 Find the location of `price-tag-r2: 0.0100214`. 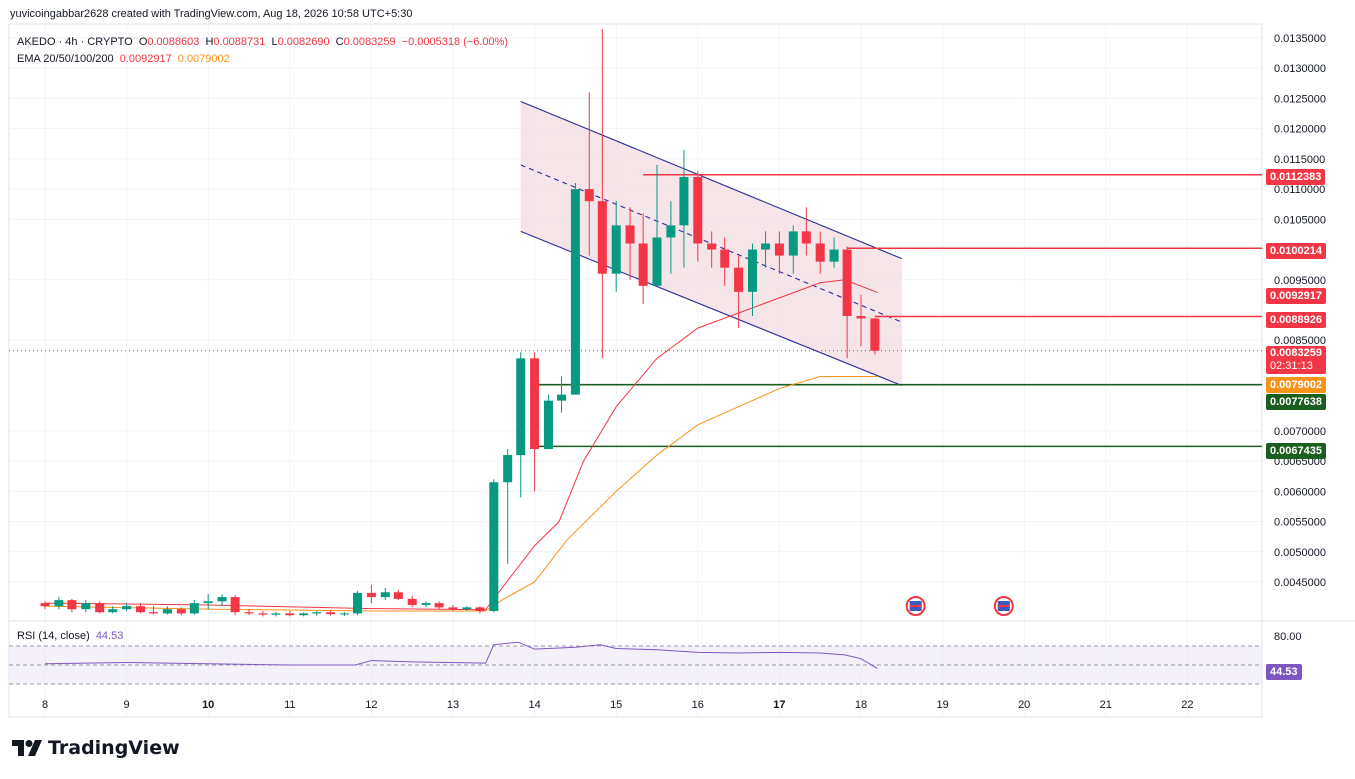

price-tag-r2: 0.0100214 is located at coordinates (1296, 251).